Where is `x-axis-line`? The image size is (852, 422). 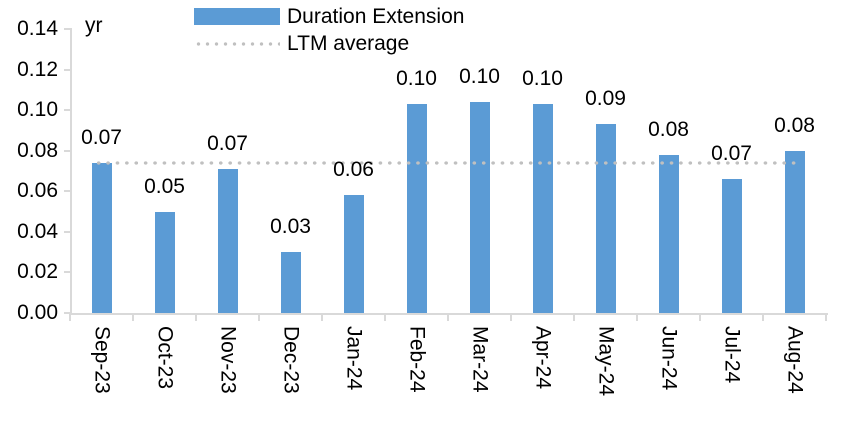 x-axis-line is located at coordinates (449, 314).